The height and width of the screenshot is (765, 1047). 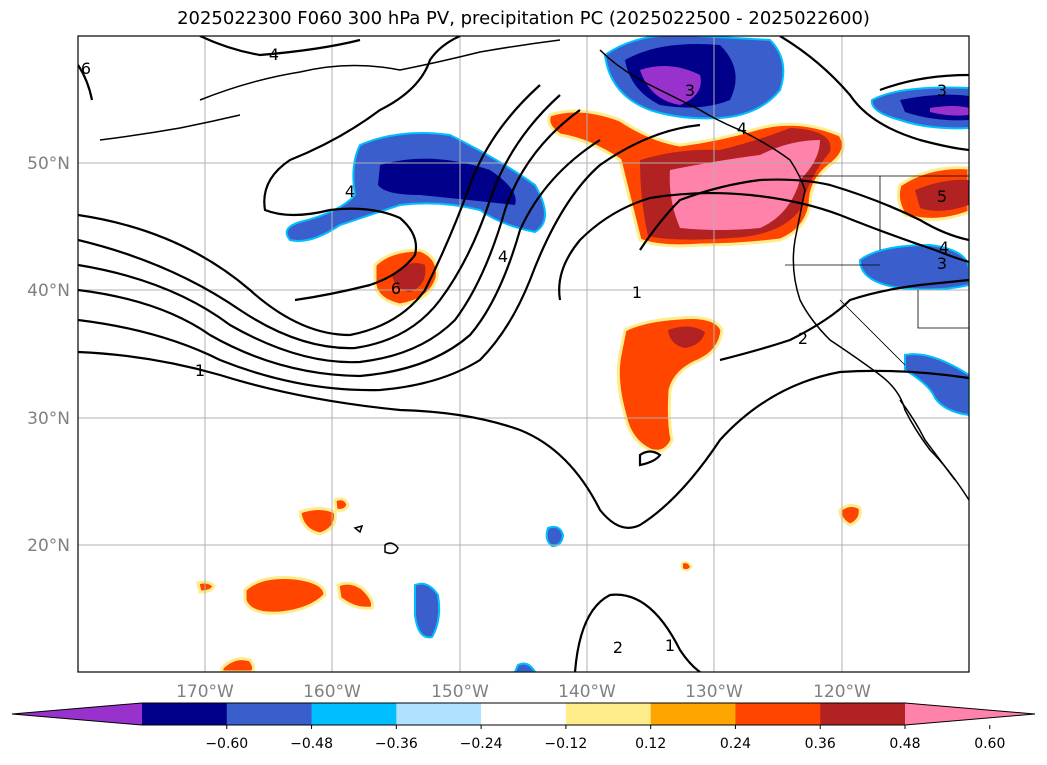 What do you see at coordinates (48, 291) in the screenshot?
I see `lat-label: 40°N` at bounding box center [48, 291].